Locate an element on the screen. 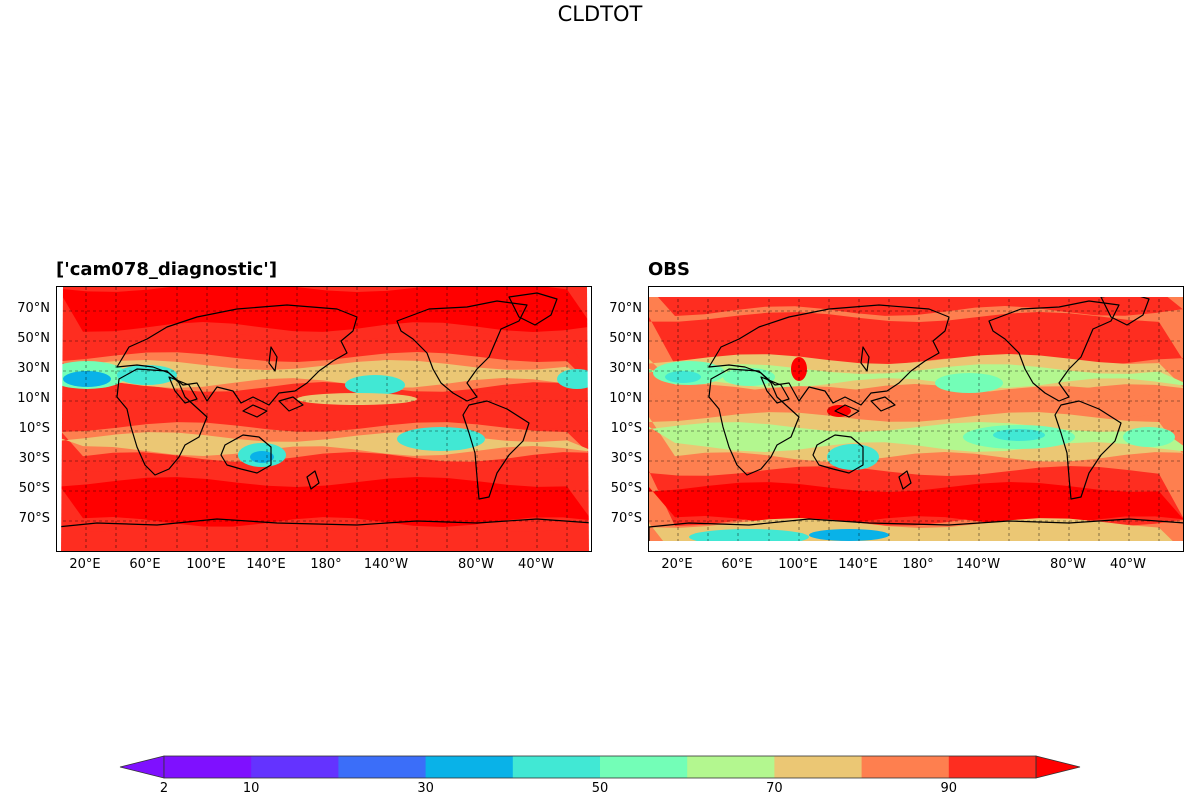 The image size is (1200, 800). wet-zone-maritime-continent is located at coordinates (839, 411).